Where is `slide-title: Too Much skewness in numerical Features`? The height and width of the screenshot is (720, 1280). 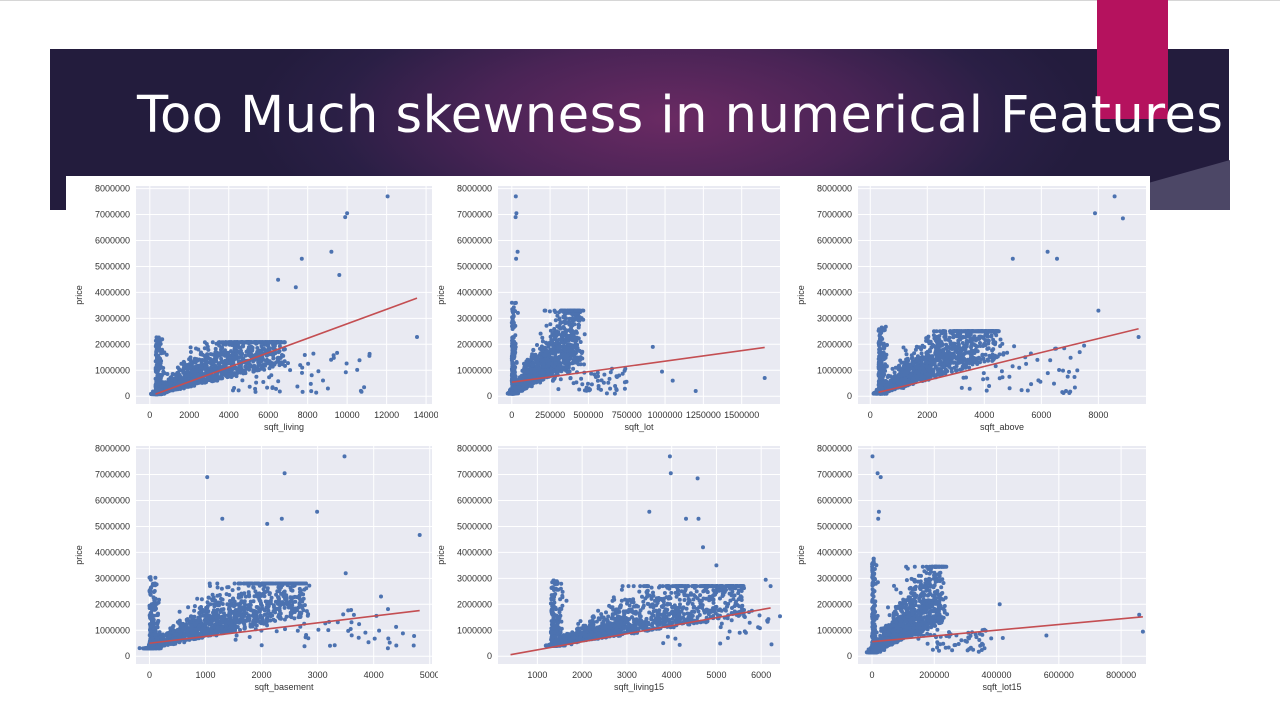
slide-title: Too Much skewness in numerical Features is located at coordinates (637, 115).